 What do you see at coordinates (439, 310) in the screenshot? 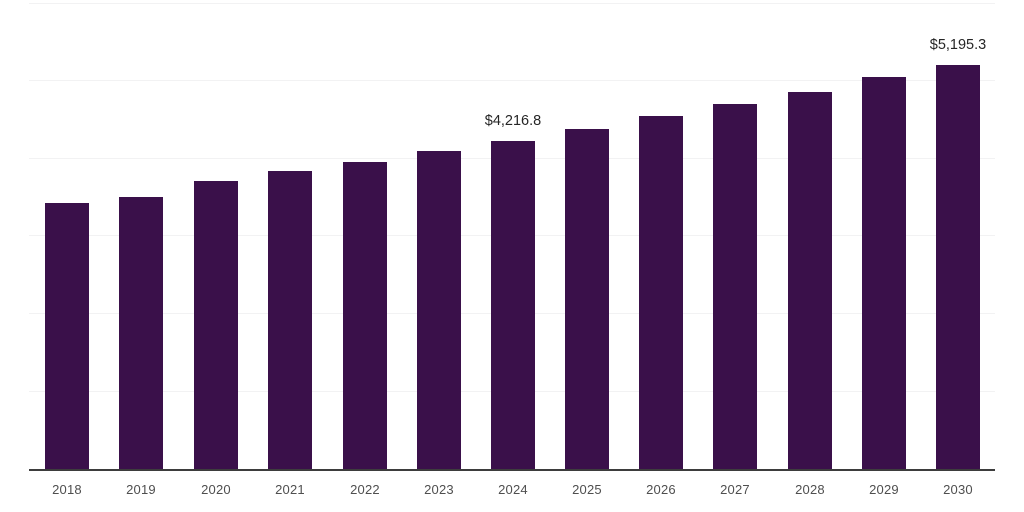
I see `bar-2023` at bounding box center [439, 310].